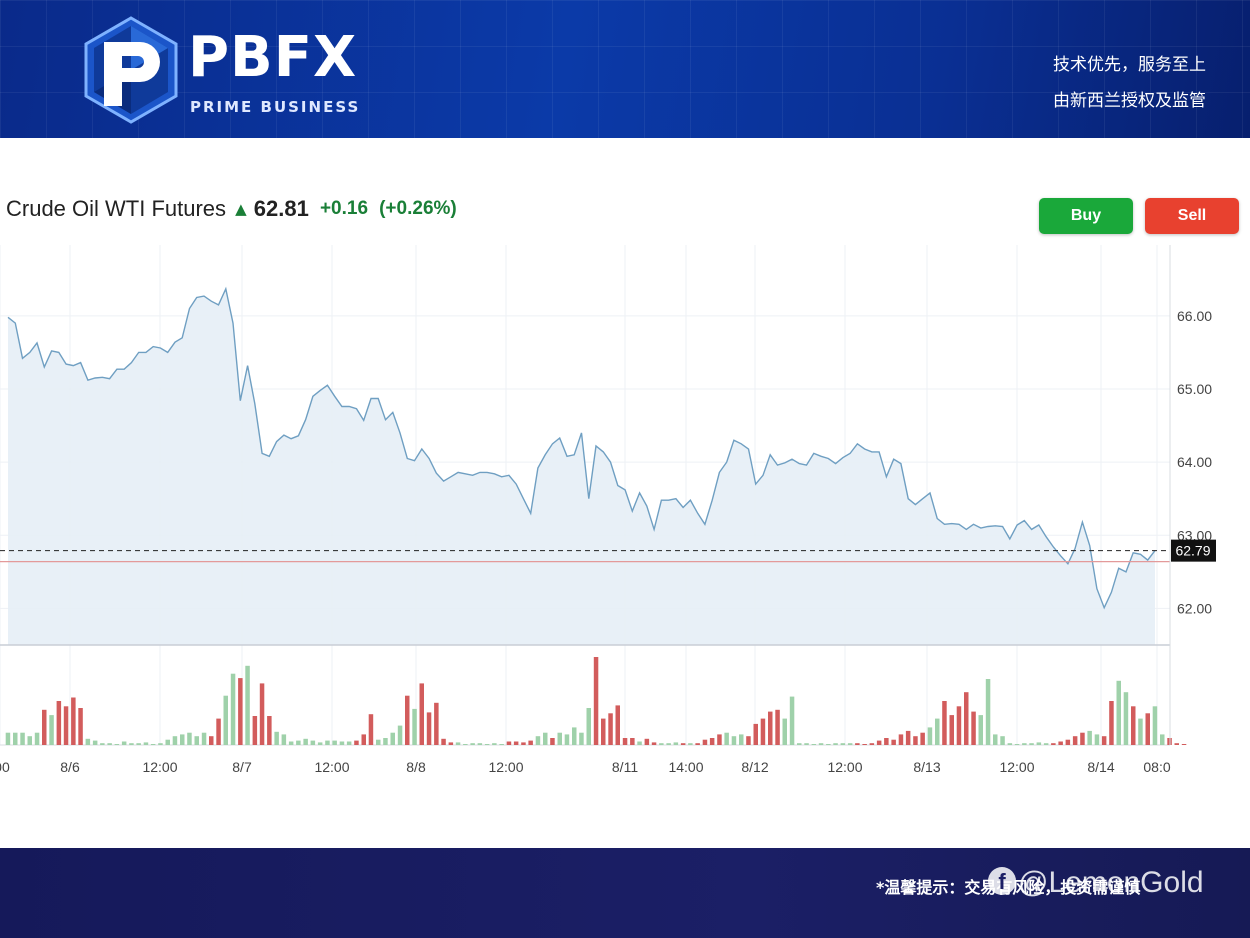 This screenshot has height=938, width=1250. Describe the element at coordinates (241, 209) in the screenshot. I see `up-arrow-icon: ▲` at that location.